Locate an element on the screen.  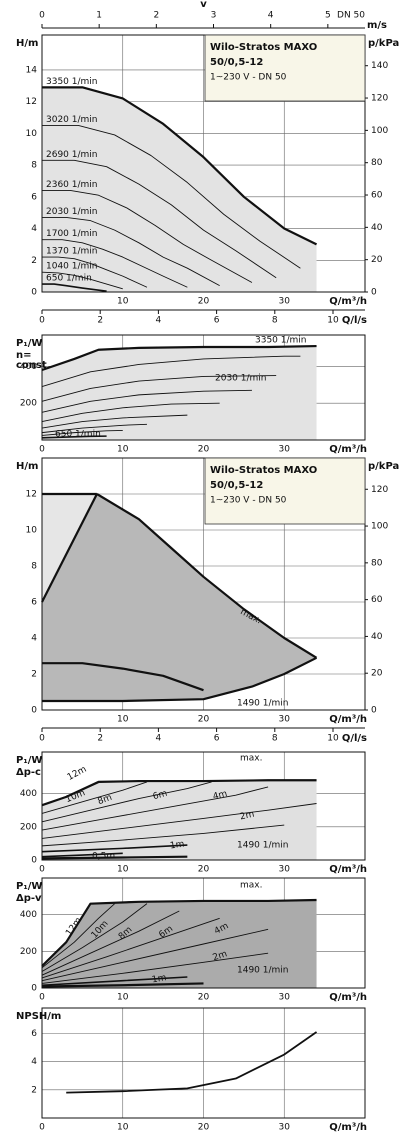
curve-label: 1700 1/min is located at coordinates (72, 234).